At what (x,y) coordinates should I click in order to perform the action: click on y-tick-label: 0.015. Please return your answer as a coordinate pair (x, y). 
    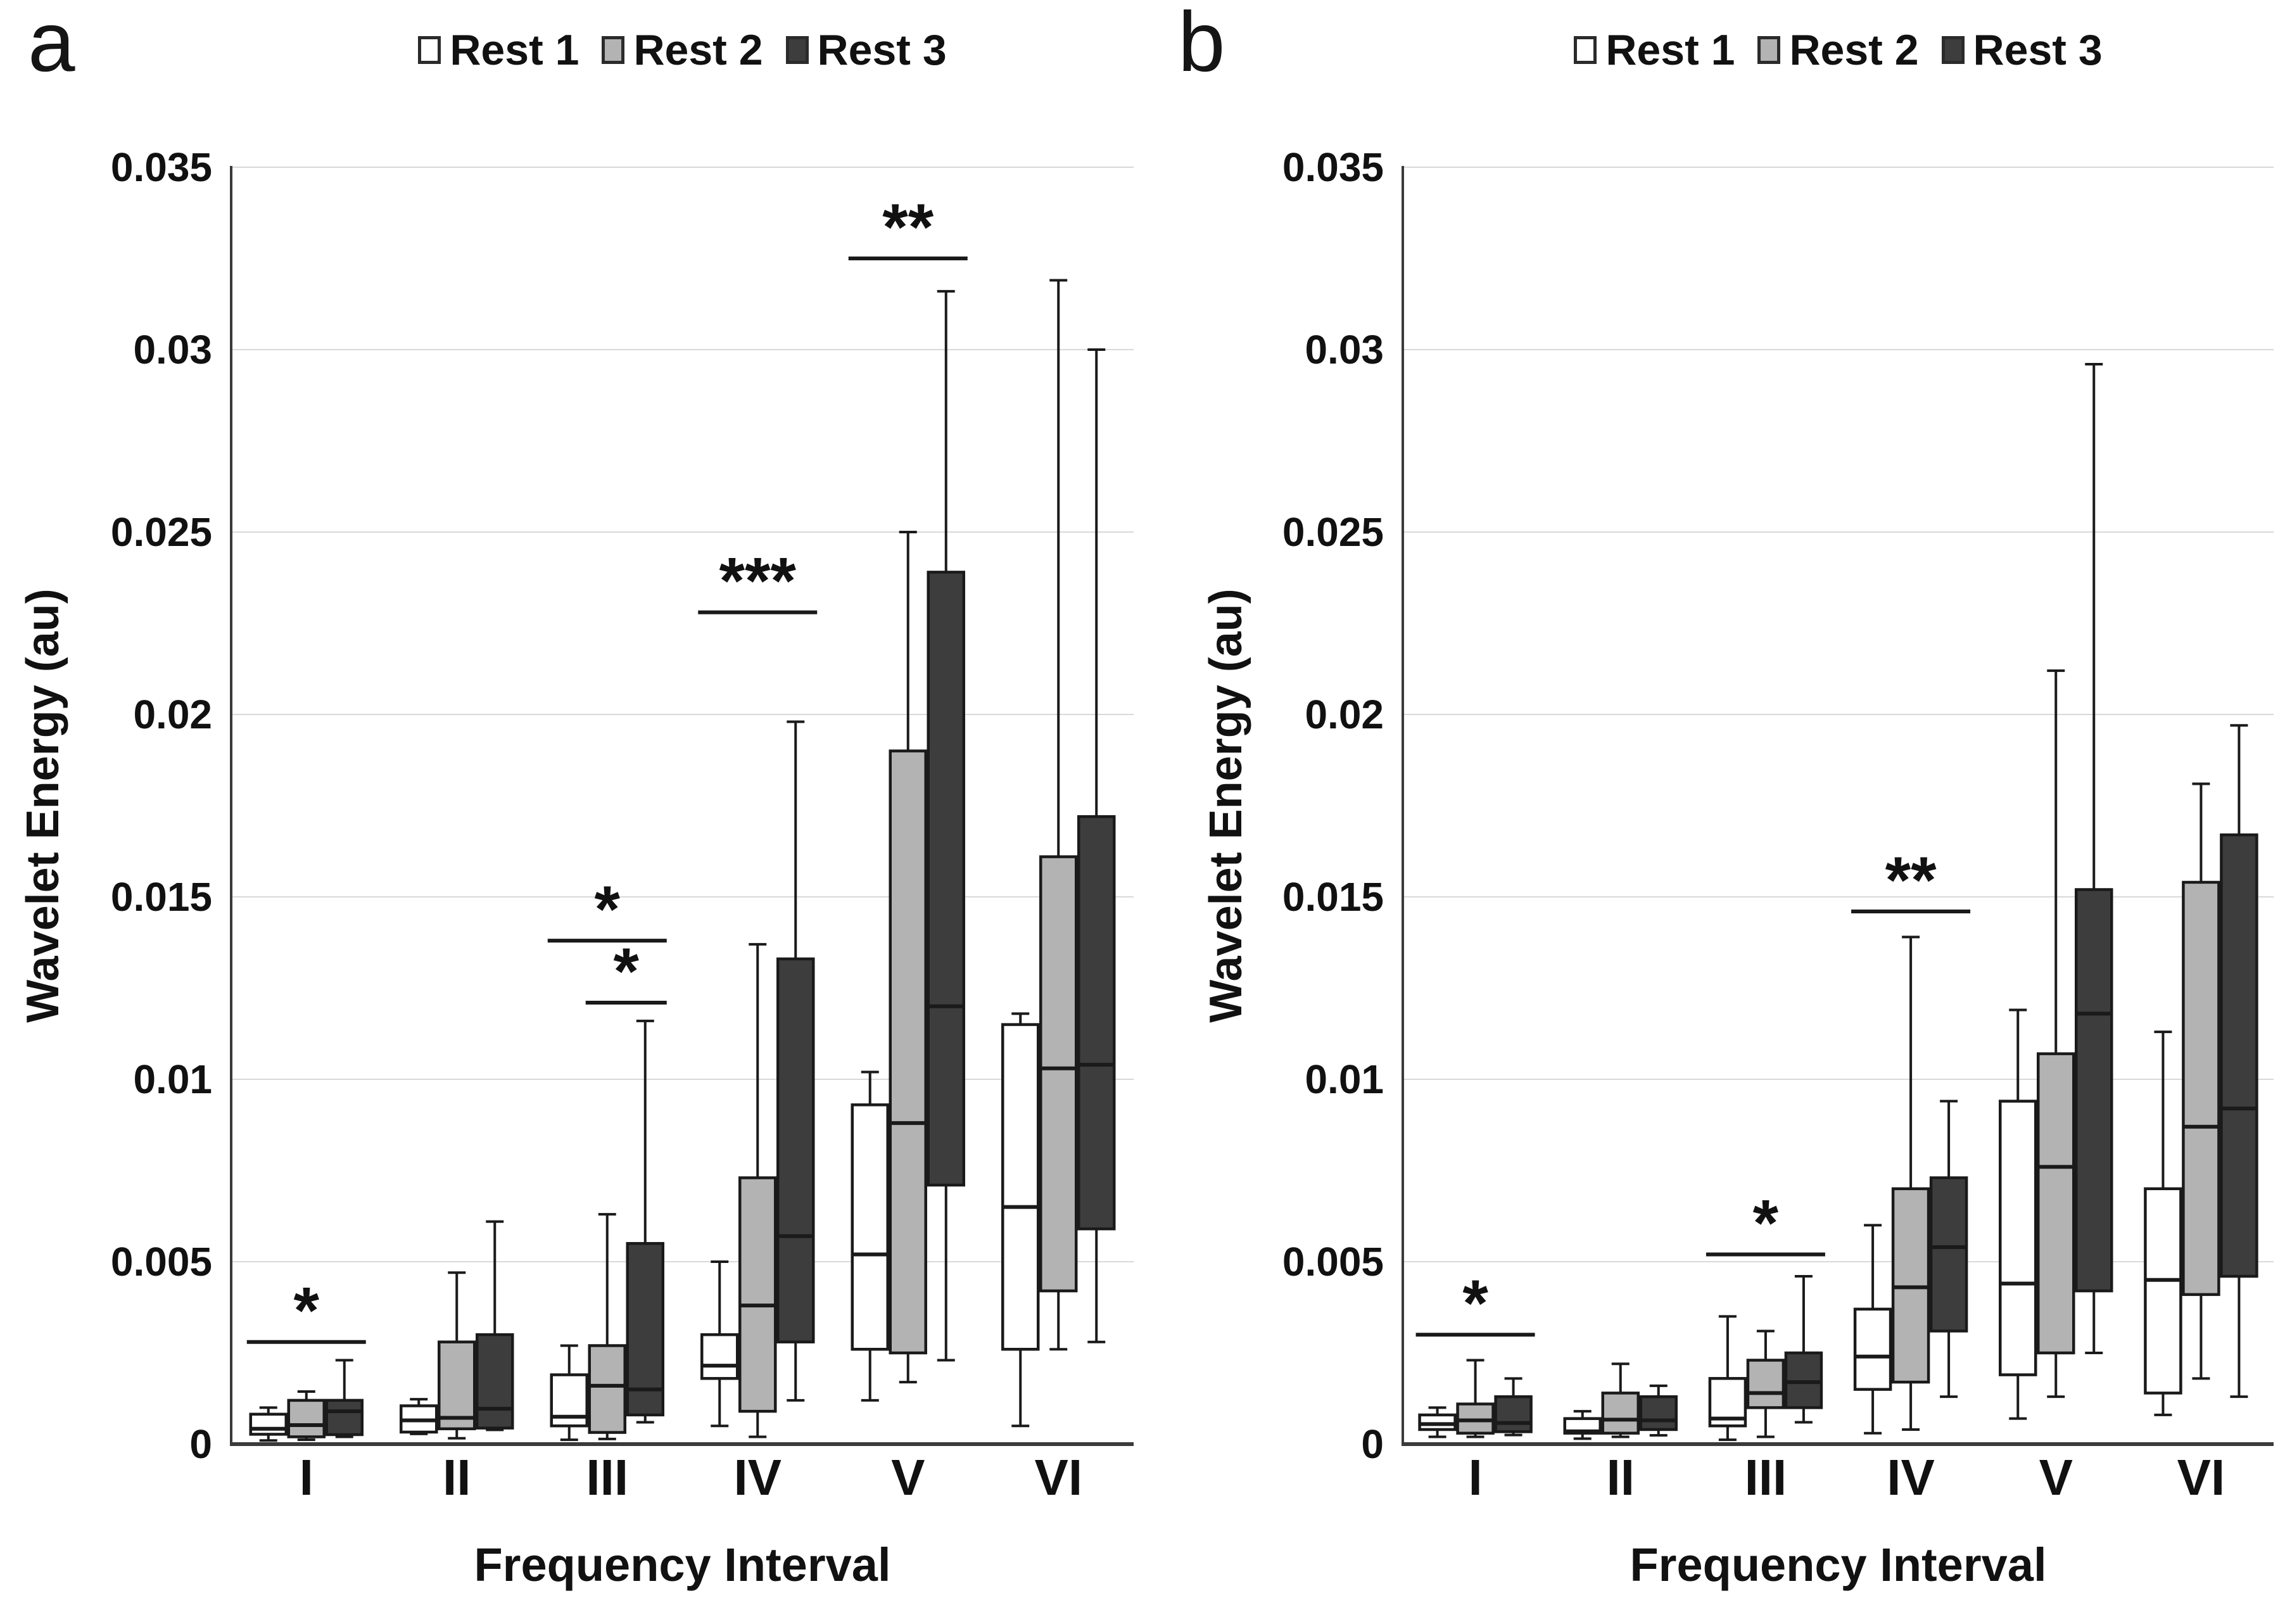
    Looking at the image, I should click on (1333, 897).